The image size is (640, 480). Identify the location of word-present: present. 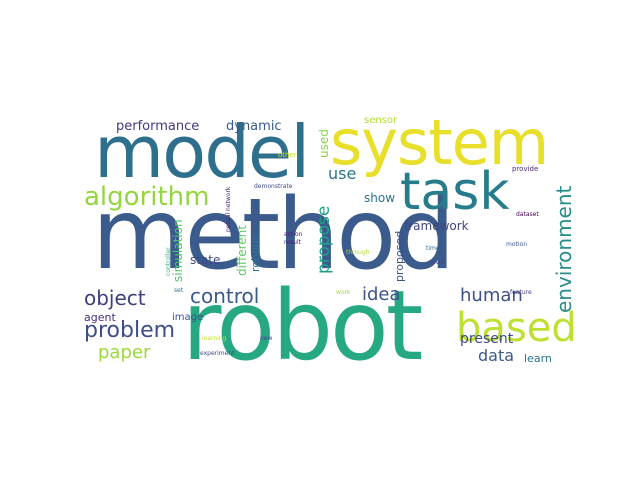
(487, 339).